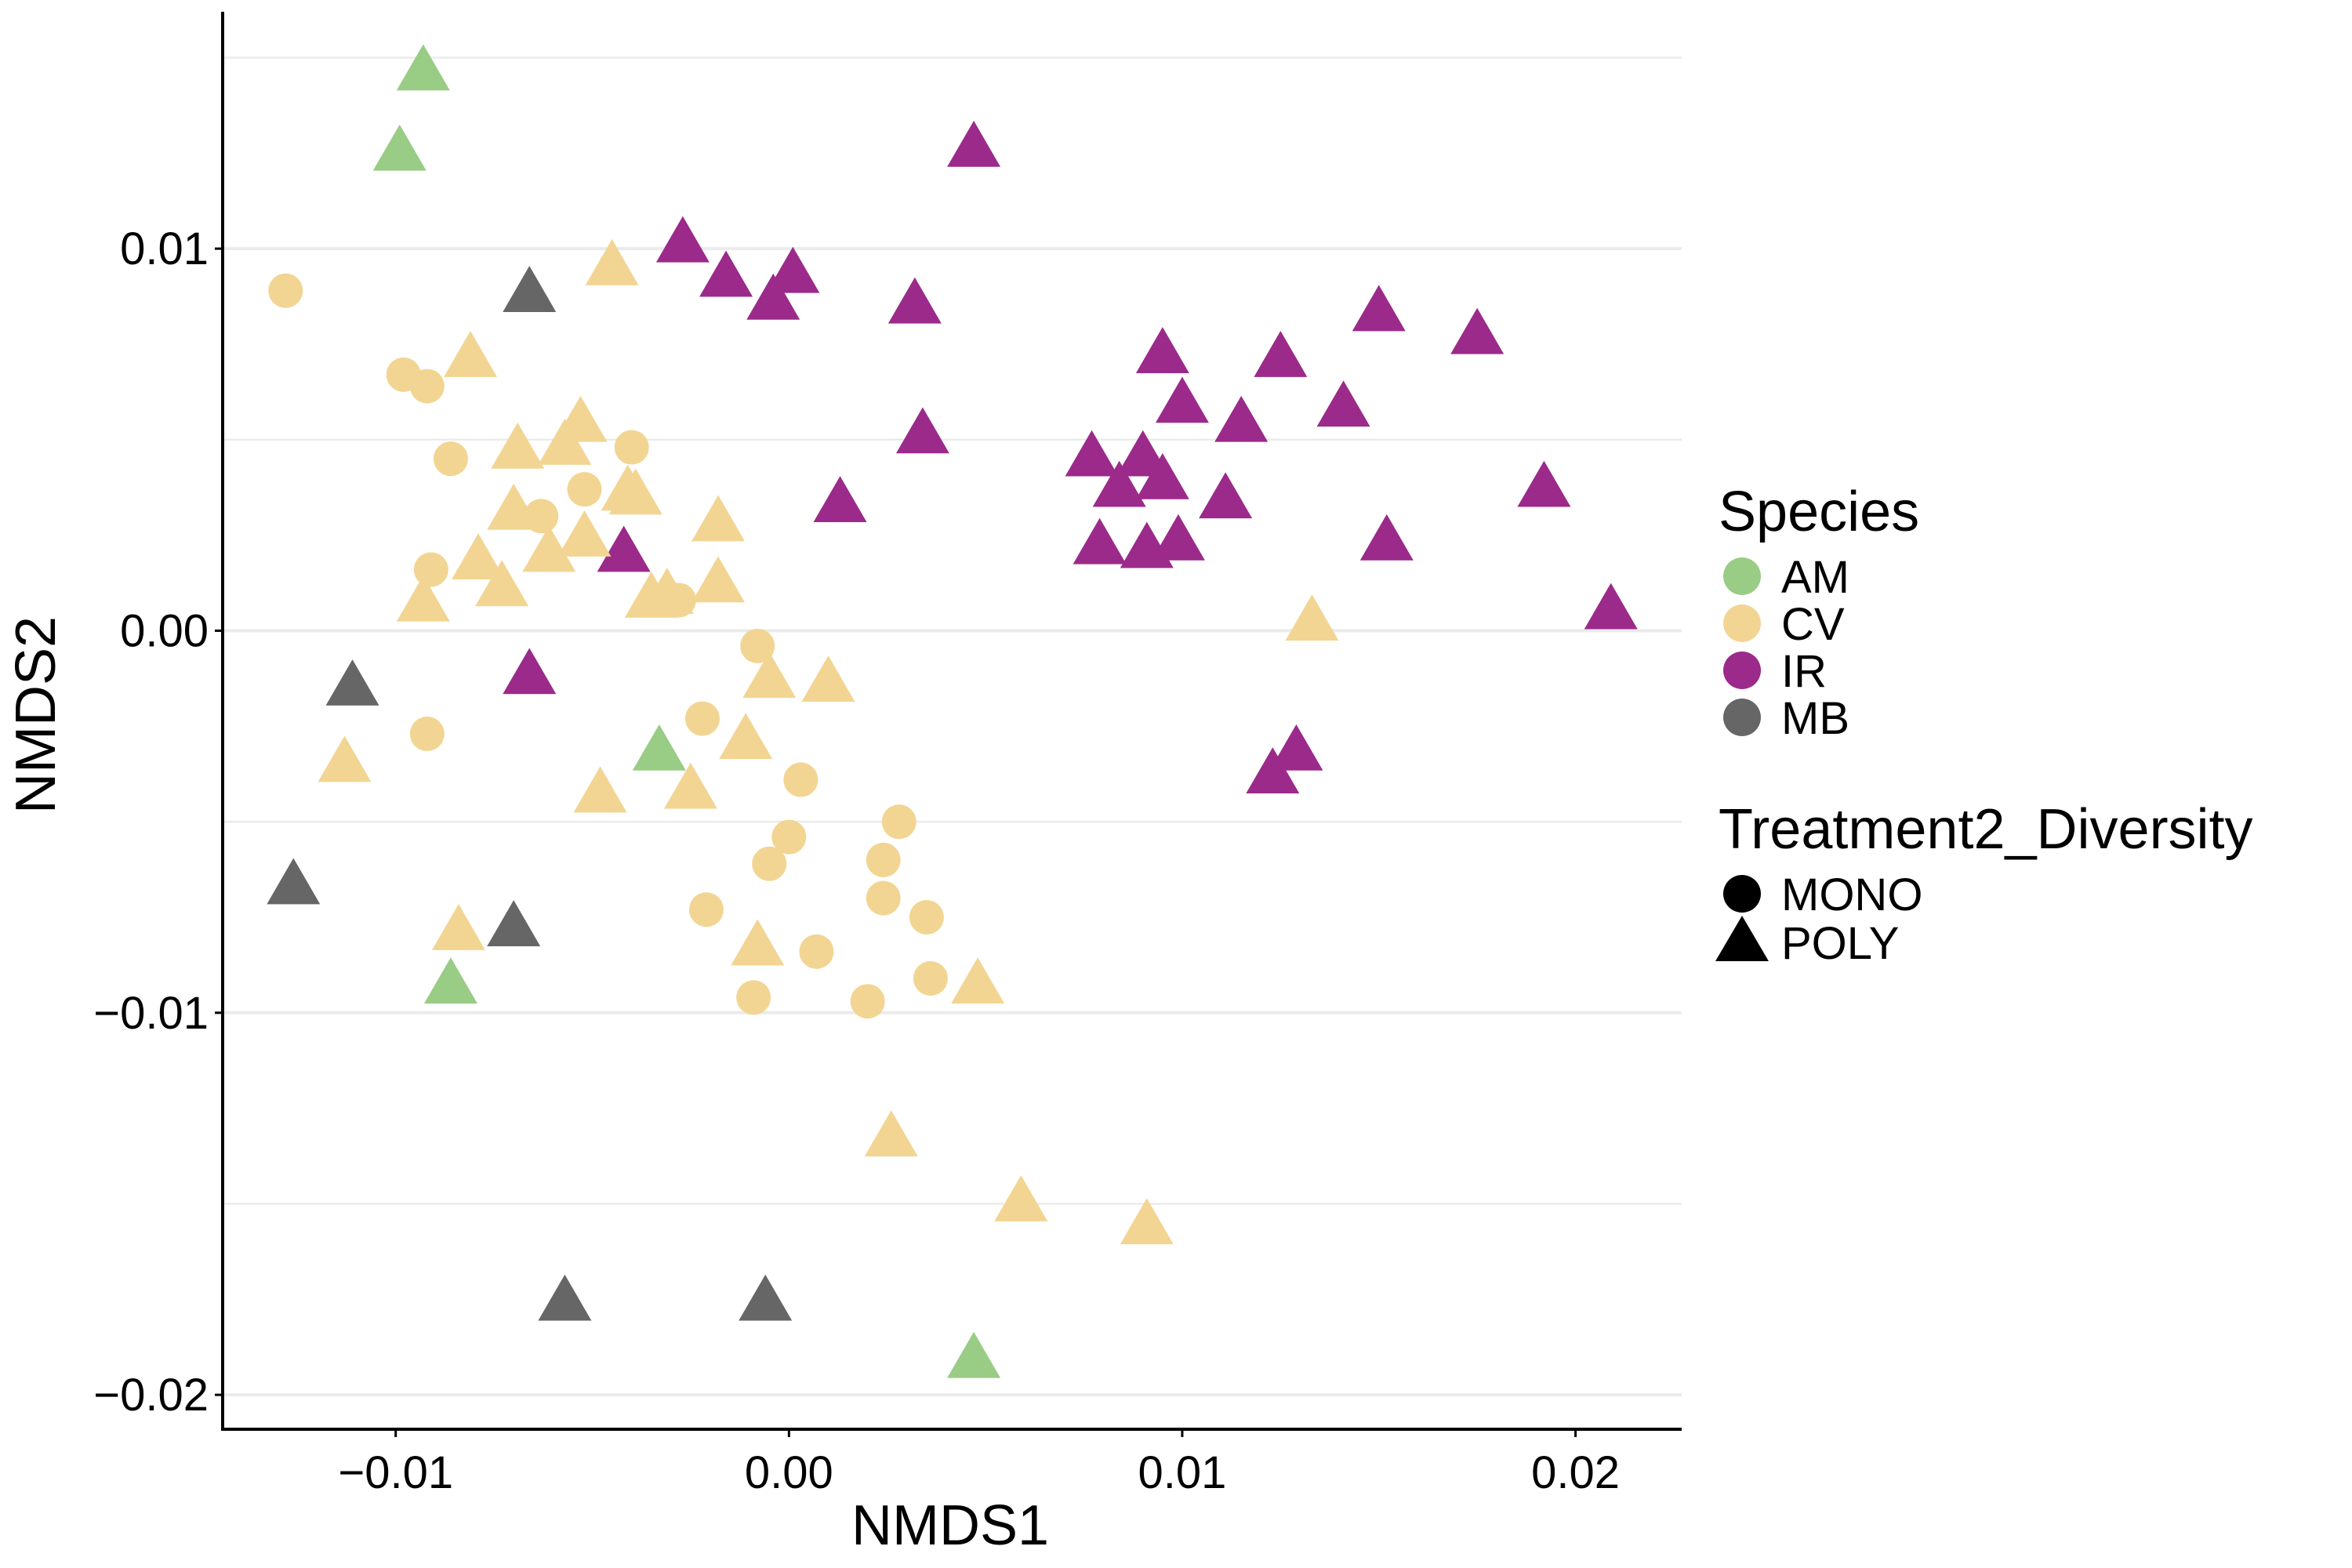 Image resolution: width=2352 pixels, height=1568 pixels. I want to click on y-tick-label: 0.01, so click(164, 249).